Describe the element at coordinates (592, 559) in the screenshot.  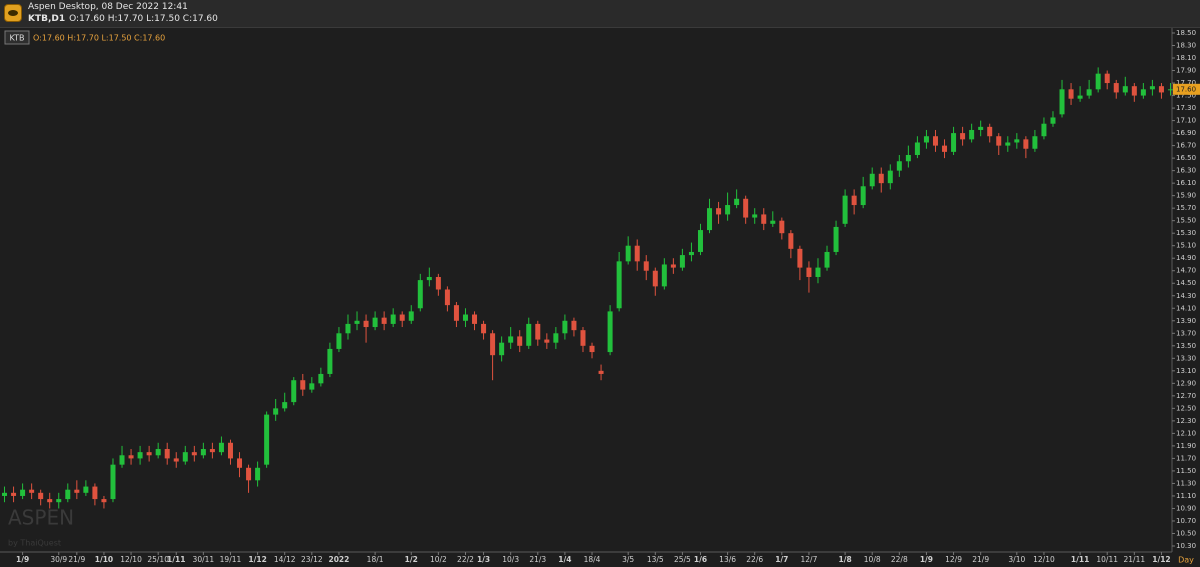
I see `x-tick-label: 18/4` at that location.